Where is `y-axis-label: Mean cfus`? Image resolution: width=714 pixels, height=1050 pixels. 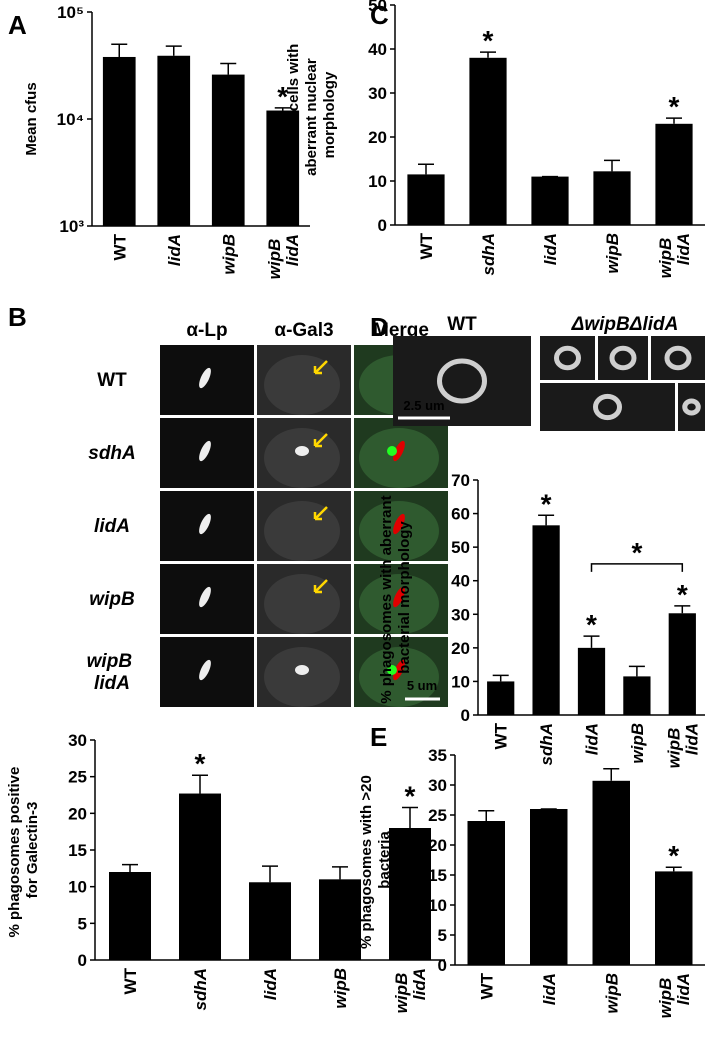
y-axis-label: Mean cfus is located at coordinates (31, 118).